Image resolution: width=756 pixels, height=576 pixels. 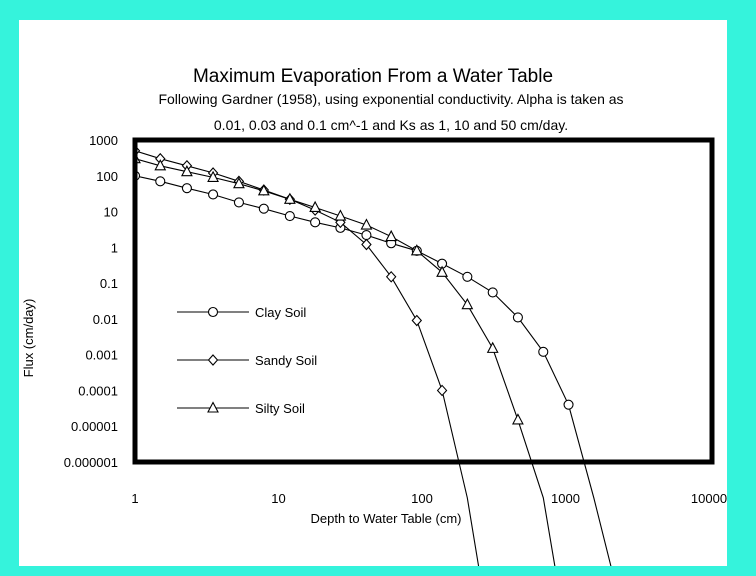 I want to click on x-axis-ticks: 1 10 100 1000 10000, so click(x=429, y=498).